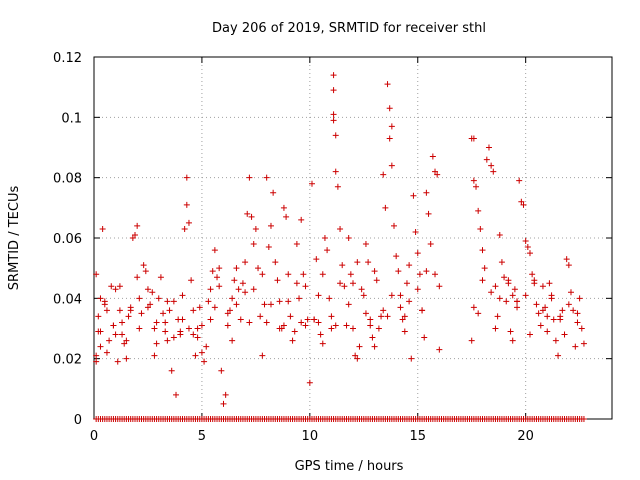 The image size is (640, 480). What do you see at coordinates (525, 436) in the screenshot?
I see `x-tick-label: 20` at bounding box center [525, 436].